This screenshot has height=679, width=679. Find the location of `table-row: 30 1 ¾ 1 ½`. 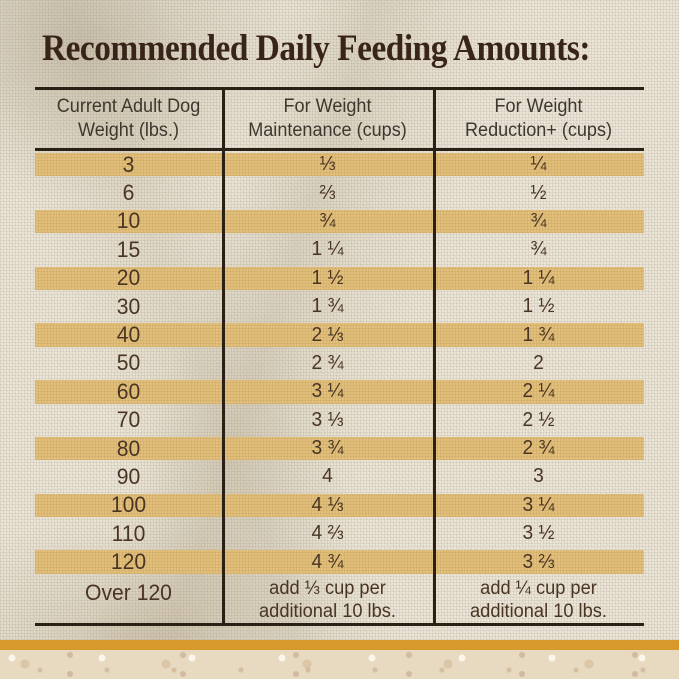

table-row: 30 1 ¾ 1 ½ is located at coordinates (339, 307).